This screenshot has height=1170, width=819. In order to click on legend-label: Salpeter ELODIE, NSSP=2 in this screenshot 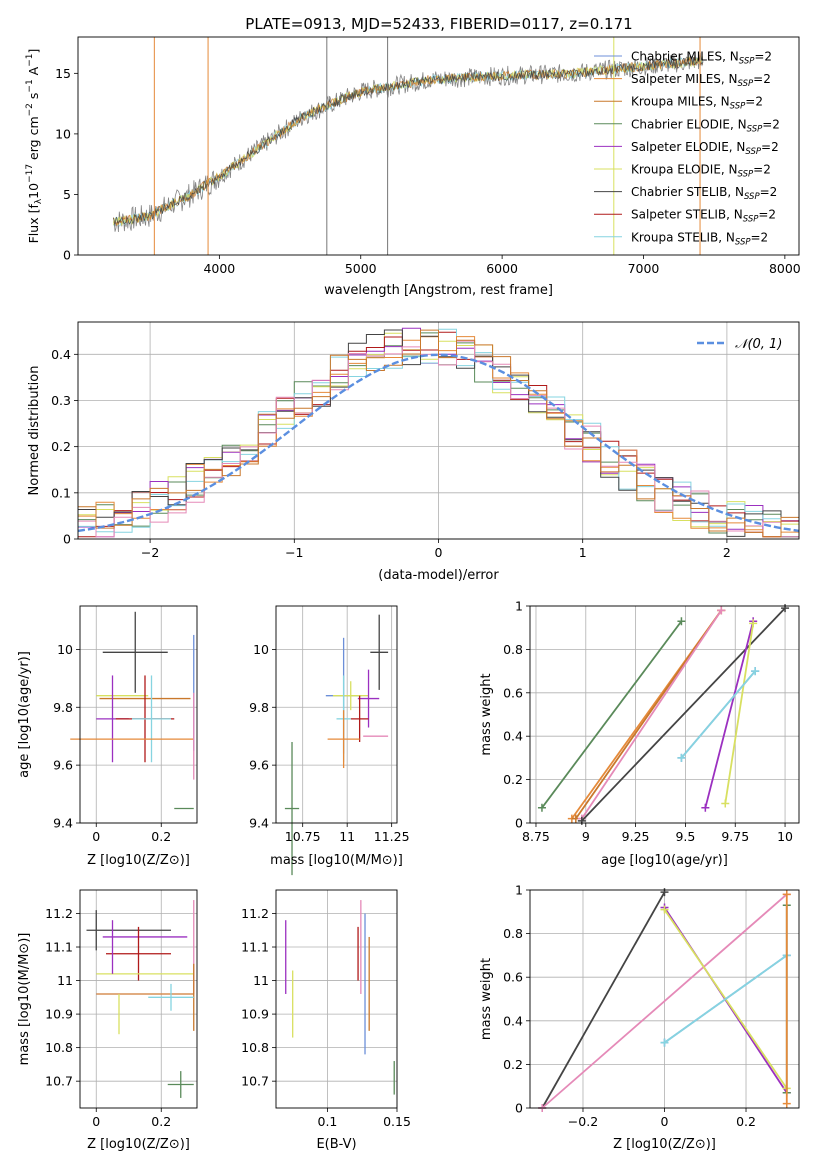, I will do `click(705, 148)`.